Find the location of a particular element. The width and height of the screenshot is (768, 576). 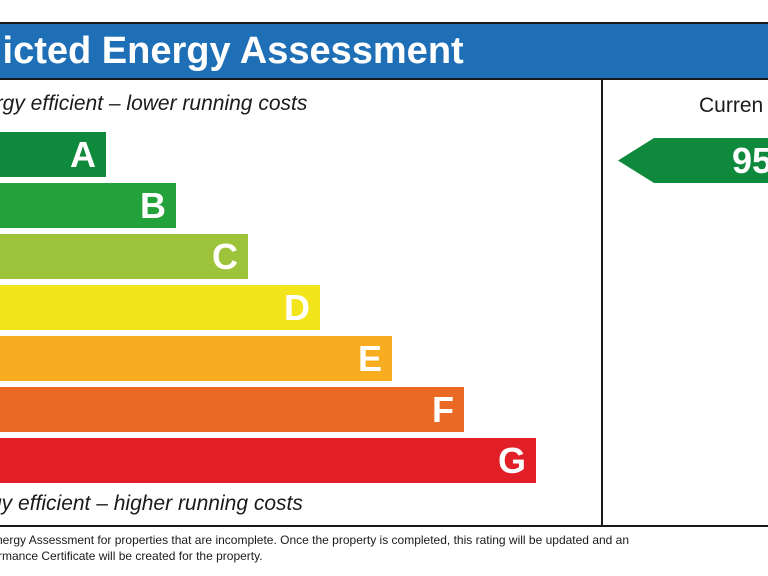

rating-bar-f: F is located at coordinates (232, 409).